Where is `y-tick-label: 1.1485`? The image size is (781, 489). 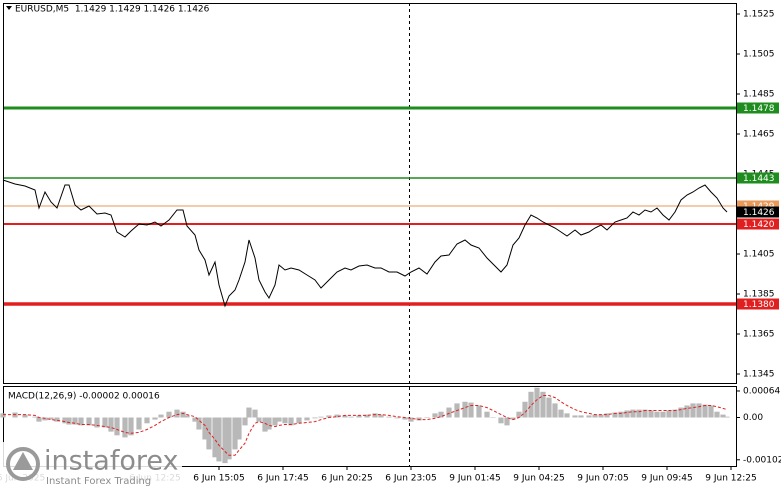
y-tick-label: 1.1485 is located at coordinates (759, 95).